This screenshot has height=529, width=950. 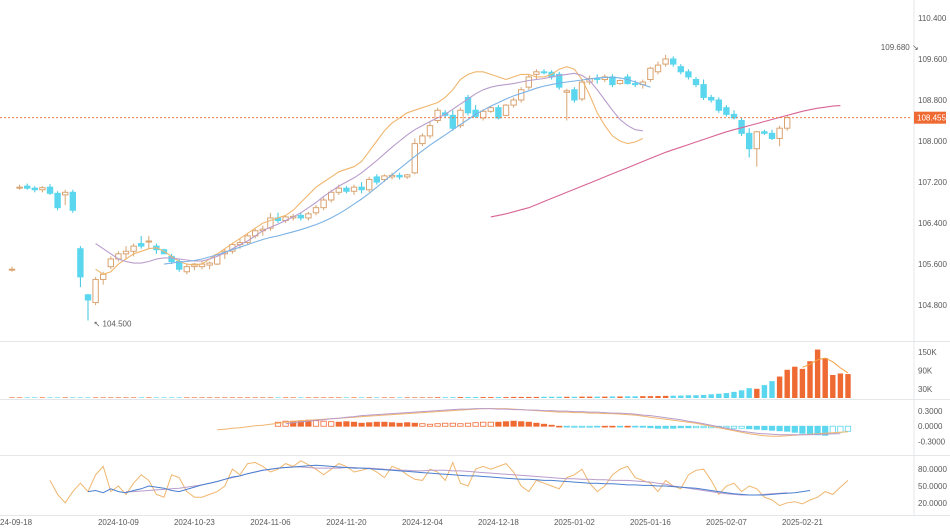 What do you see at coordinates (930, 426) in the screenshot?
I see `macd-tick-label: 0.0000` at bounding box center [930, 426].